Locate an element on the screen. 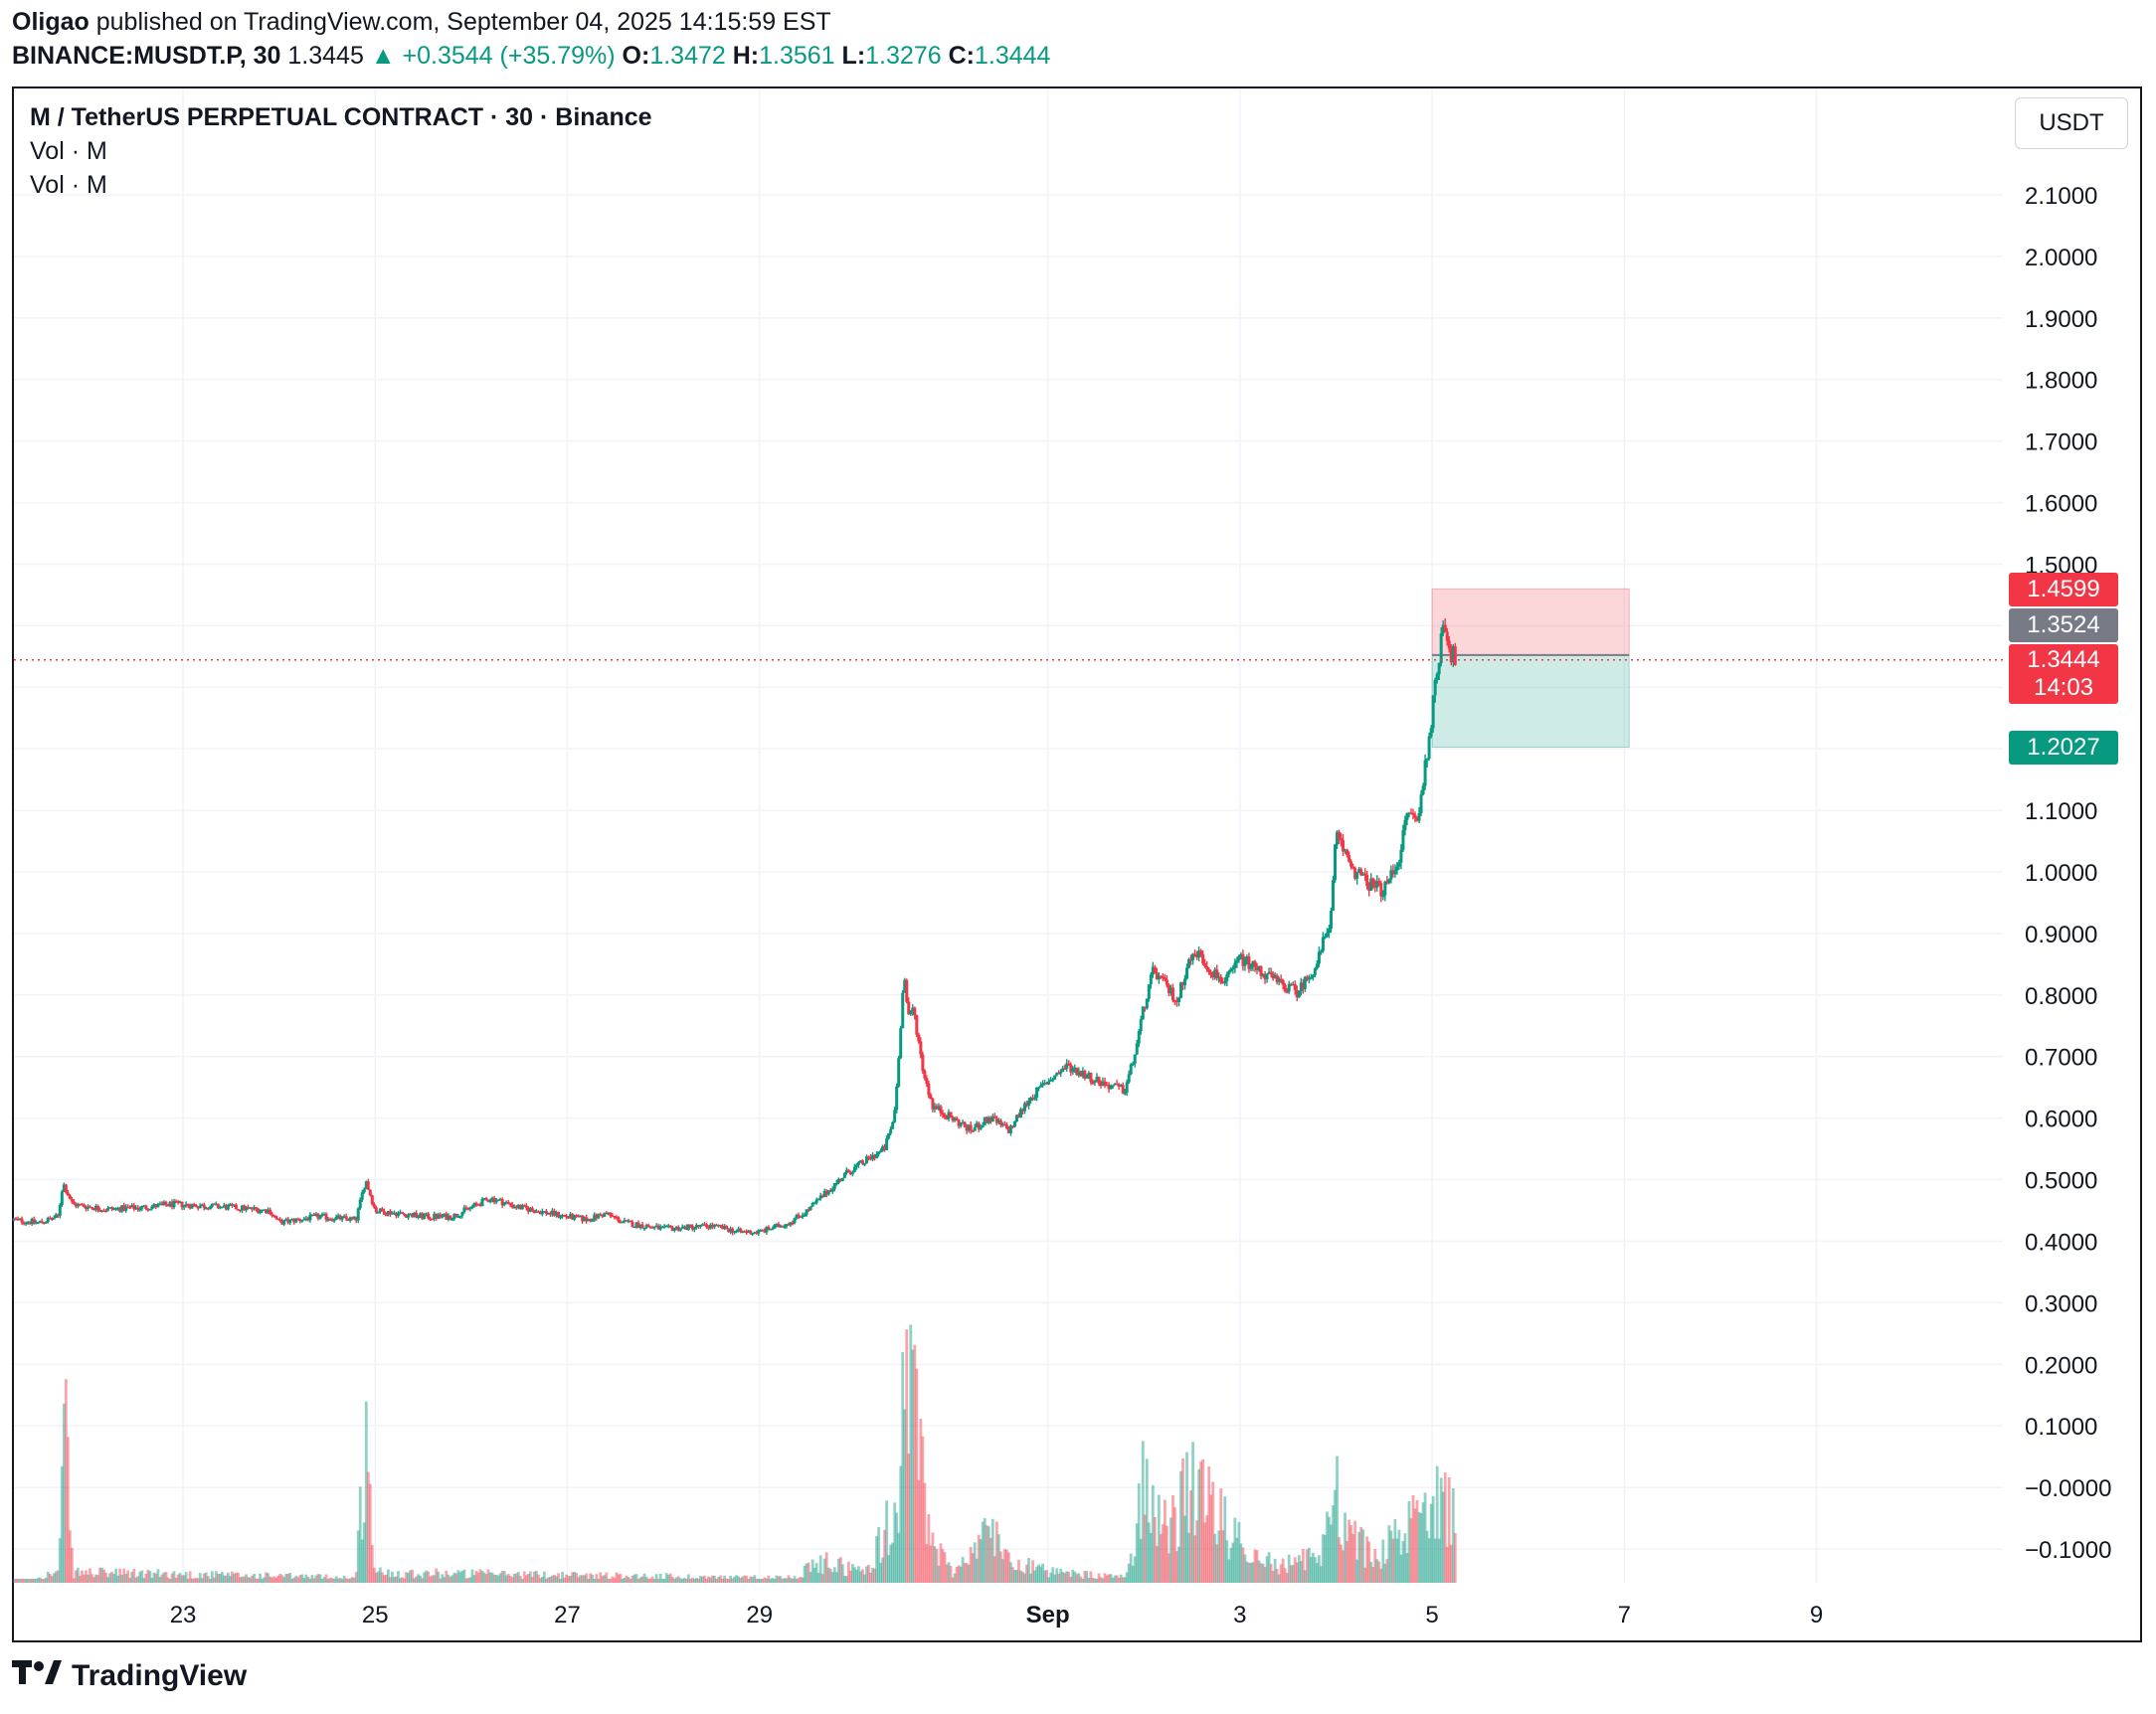  currency-unit-button: USDT is located at coordinates (2071, 123).